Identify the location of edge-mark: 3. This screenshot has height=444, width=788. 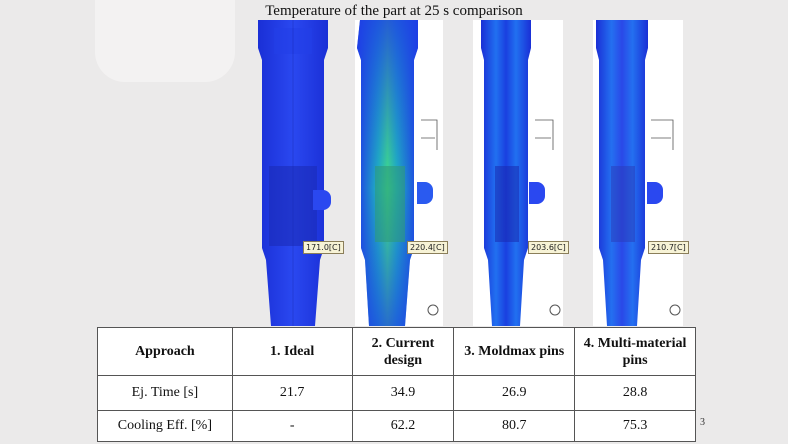
(702, 422).